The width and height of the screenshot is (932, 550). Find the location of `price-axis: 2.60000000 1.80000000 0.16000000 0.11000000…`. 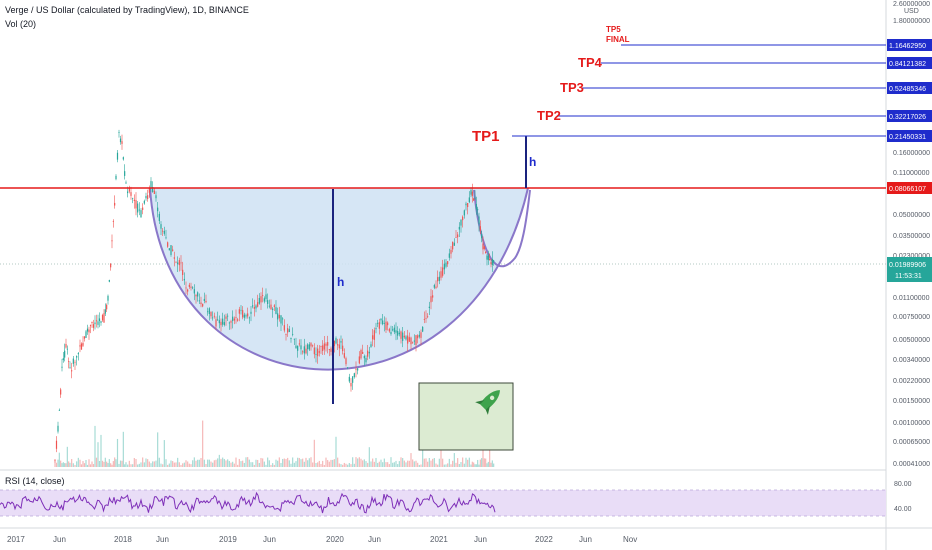

price-axis: 2.60000000 1.80000000 0.16000000 0.11000000… is located at coordinates (911, 234).